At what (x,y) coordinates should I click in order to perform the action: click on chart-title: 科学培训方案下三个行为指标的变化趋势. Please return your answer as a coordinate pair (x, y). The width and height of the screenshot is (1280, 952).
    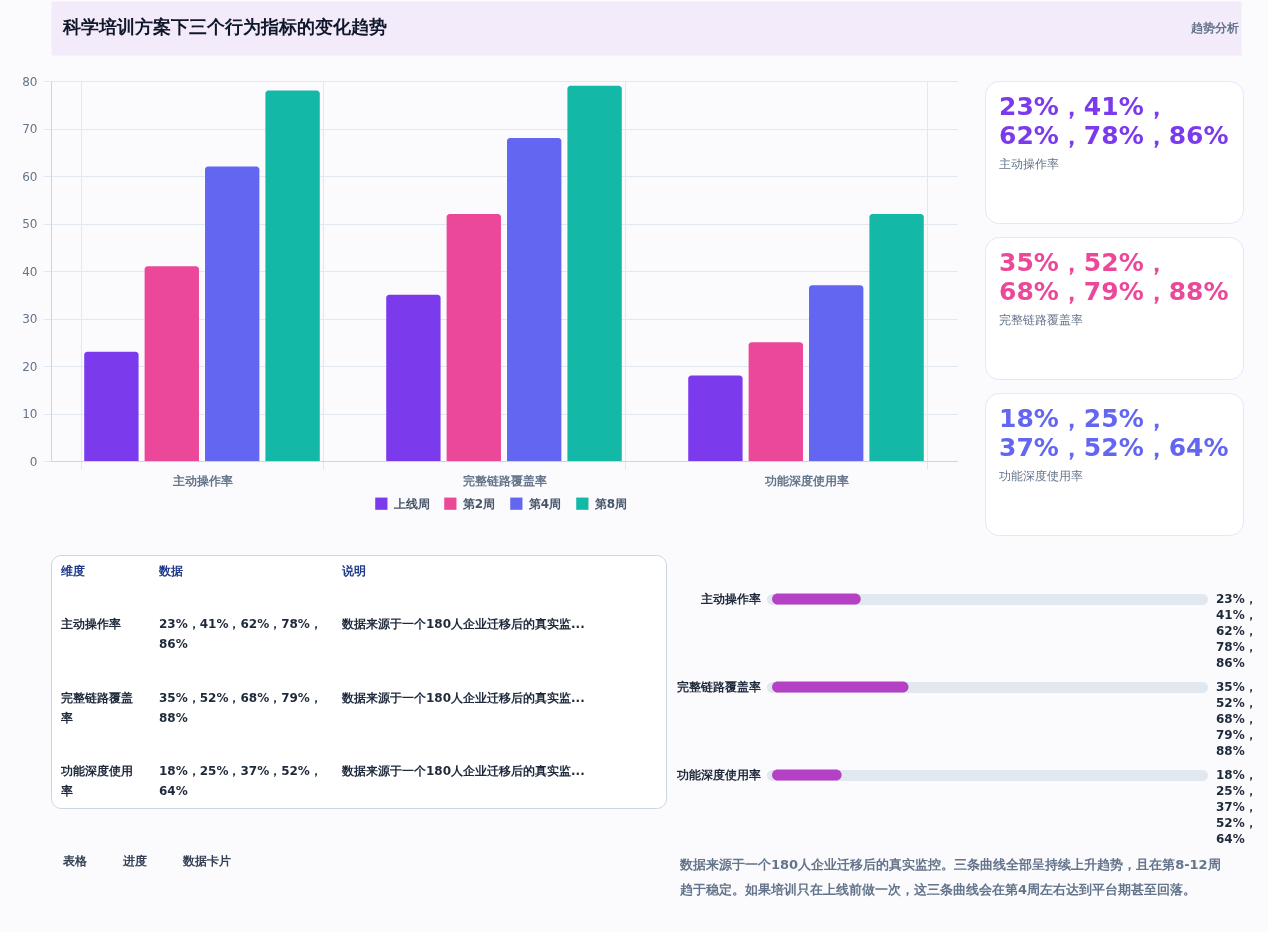
    Looking at the image, I should click on (224, 26).